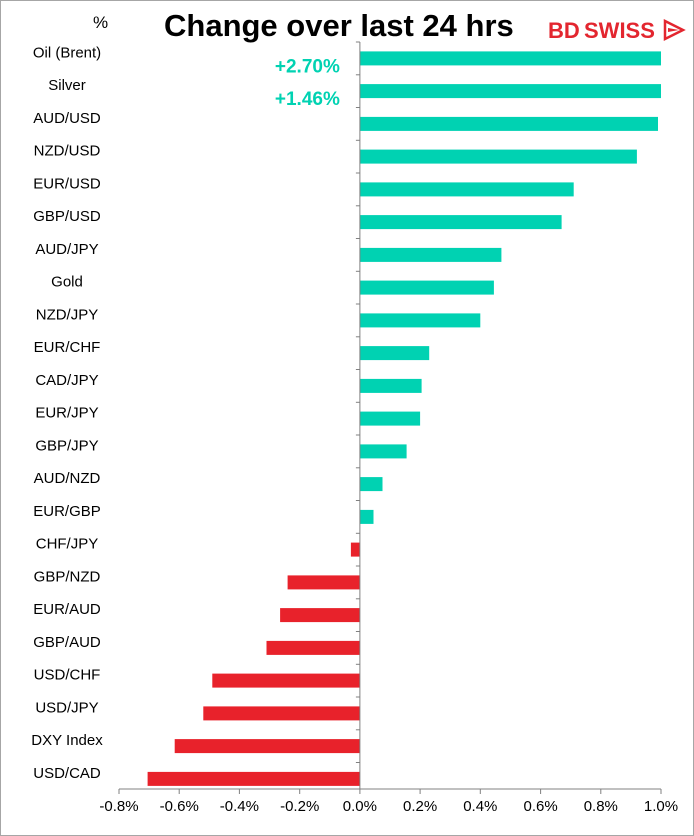 Image resolution: width=694 pixels, height=836 pixels. I want to click on category-label: AUD/JPY, so click(66, 249).